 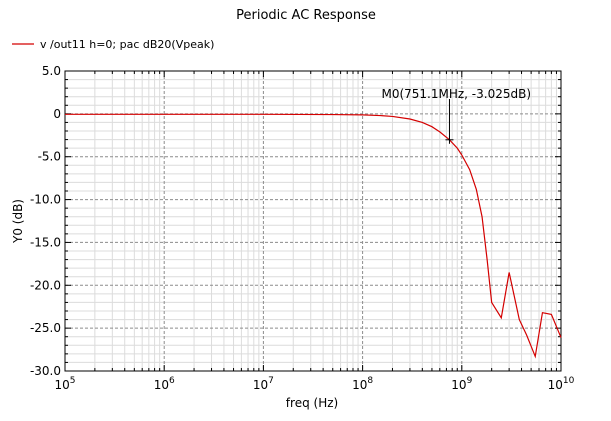 I want to click on y-tick-label: -10.0, so click(x=45, y=200).